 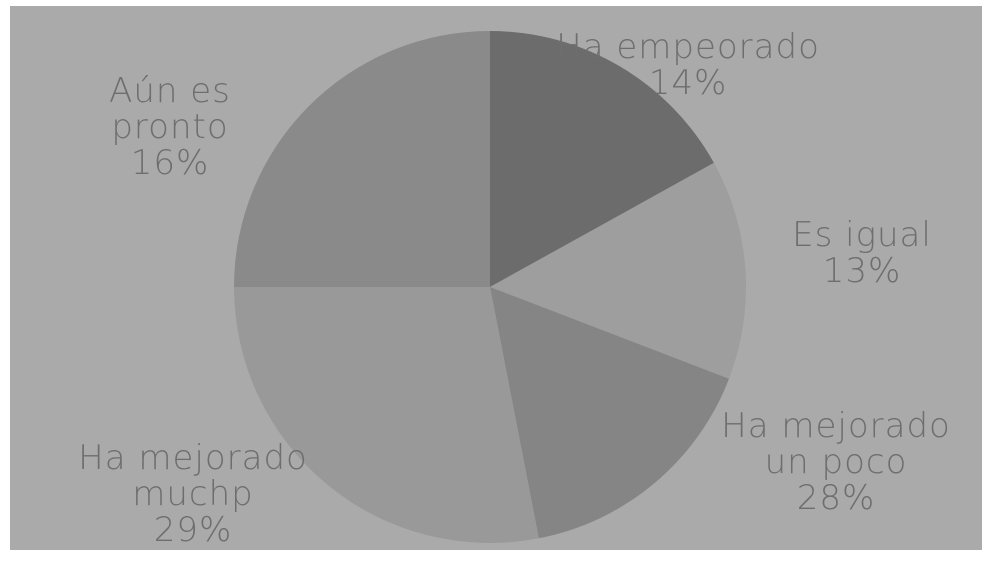 I want to click on slice-percent-label: 16%, so click(x=170, y=163).